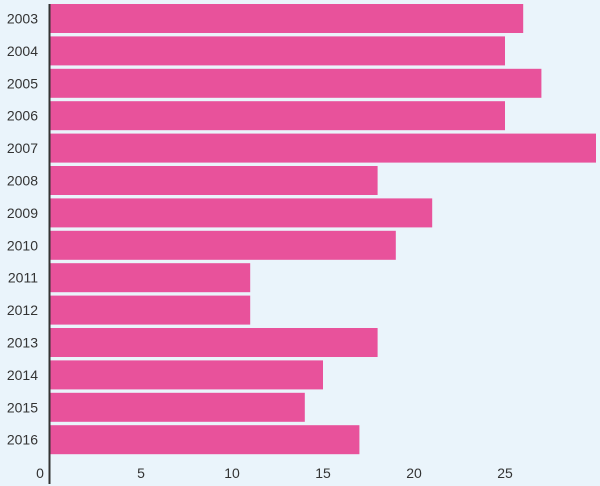 The image size is (600, 486). Describe the element at coordinates (22, 375) in the screenshot. I see `y-tick-label: 2014` at that location.